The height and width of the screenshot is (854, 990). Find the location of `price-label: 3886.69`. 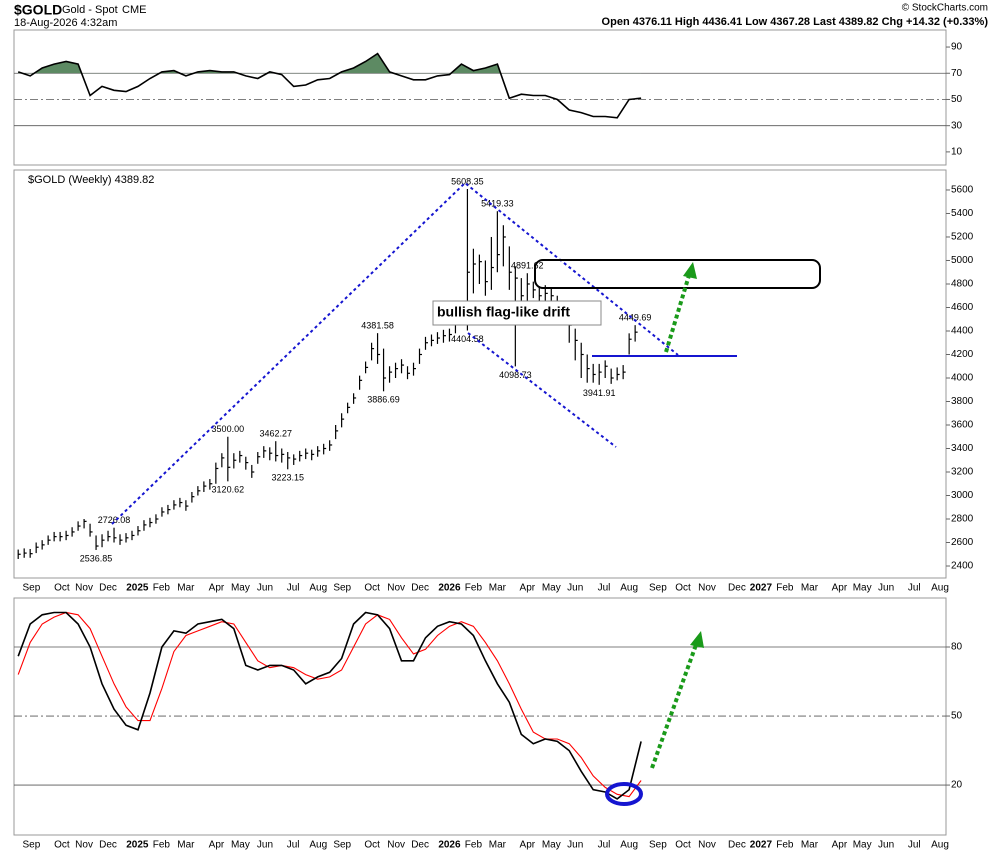

price-label: 3886.69 is located at coordinates (383, 400).